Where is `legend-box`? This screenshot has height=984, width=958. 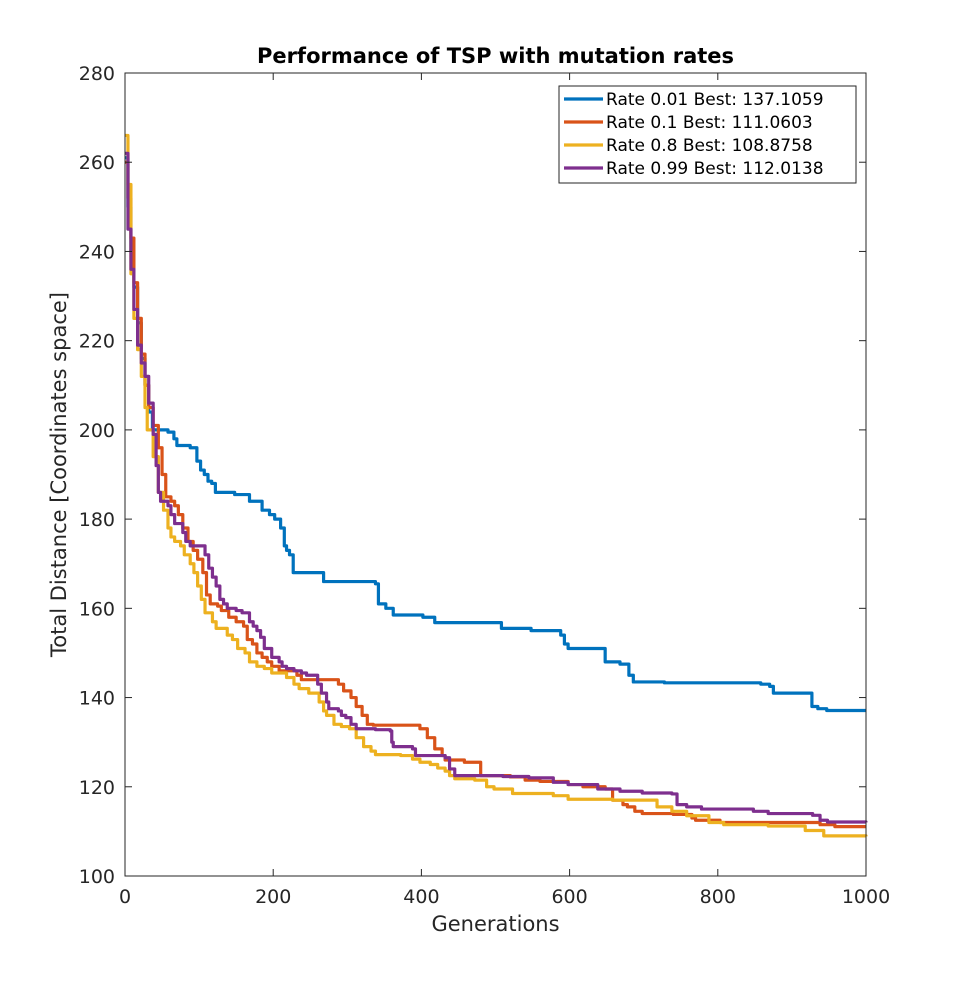
legend-box is located at coordinates (707, 134).